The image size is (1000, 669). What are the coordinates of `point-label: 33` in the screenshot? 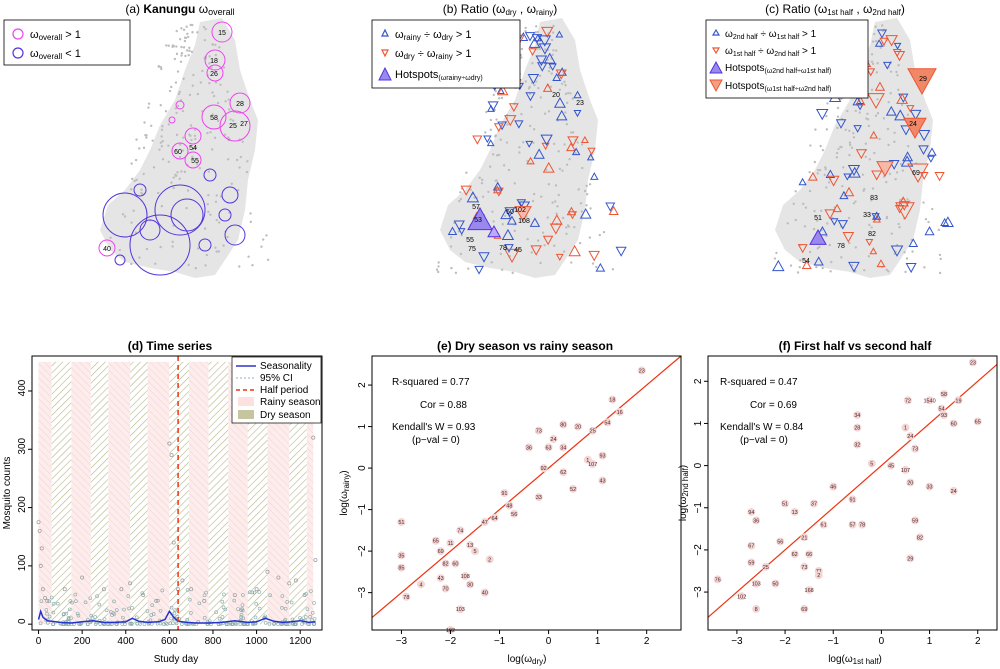 It's located at (539, 498).